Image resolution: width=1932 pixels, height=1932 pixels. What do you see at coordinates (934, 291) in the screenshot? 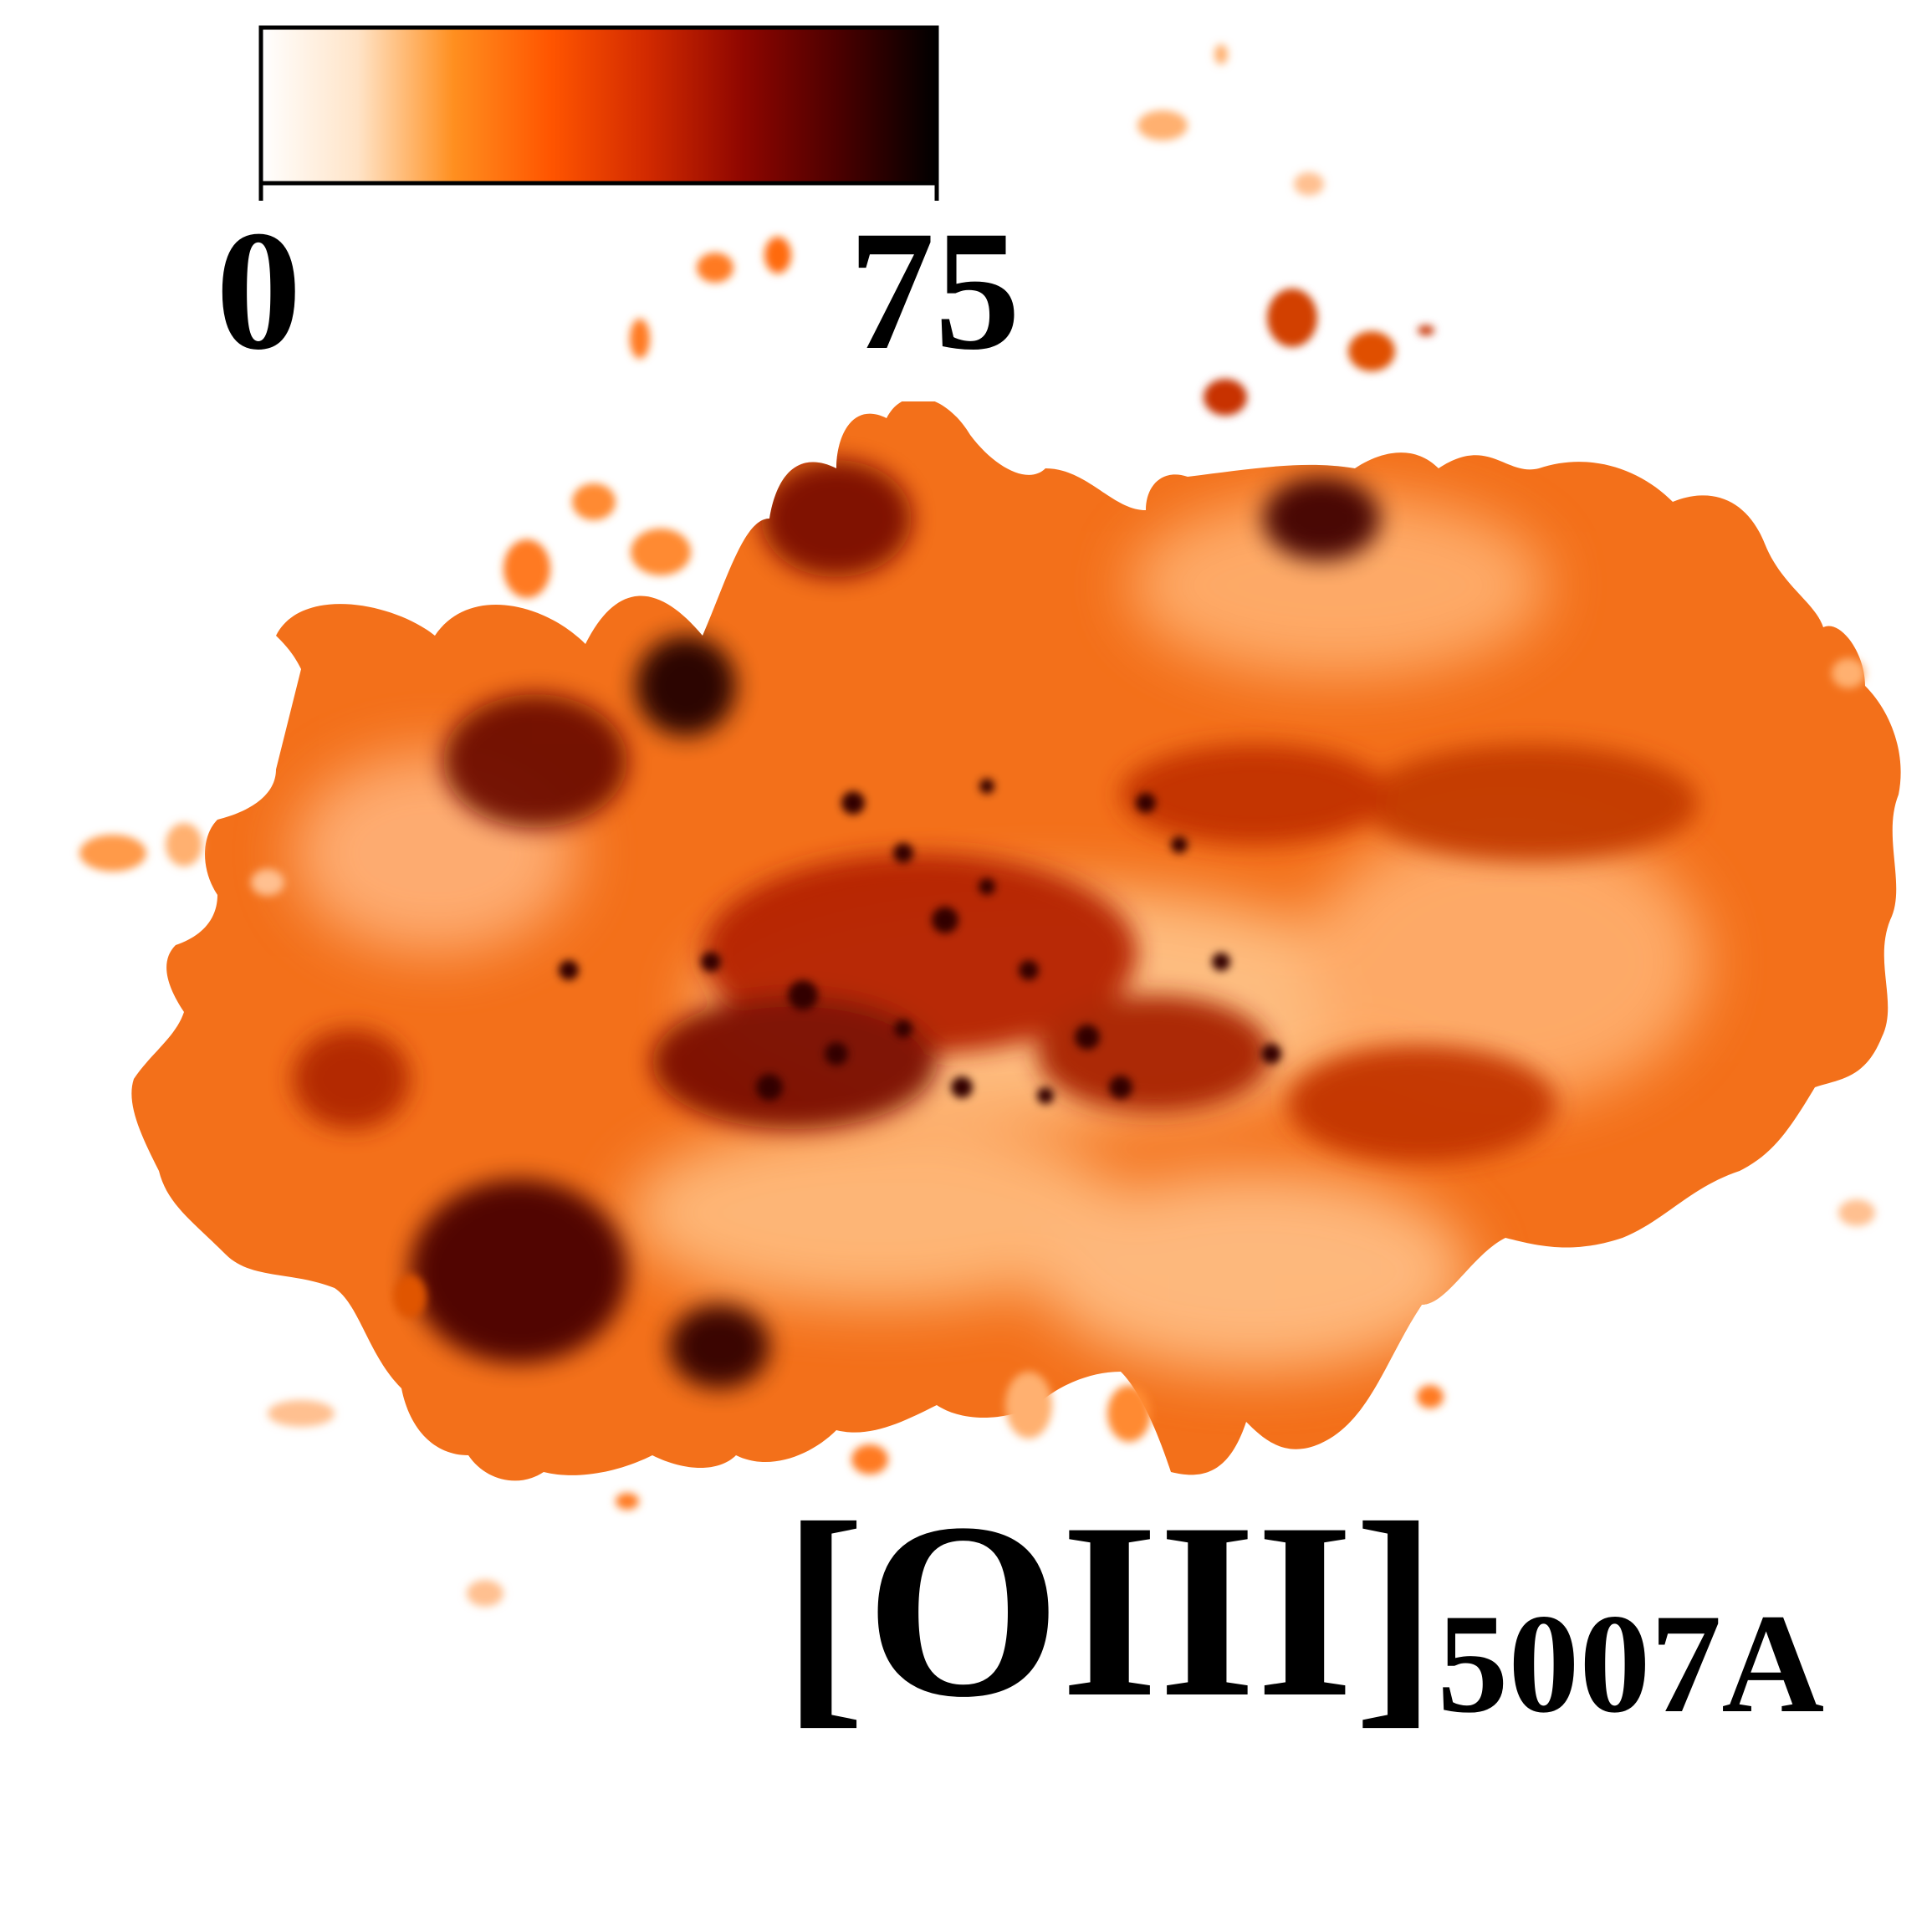
I see `colorbar-max-label: 75` at bounding box center [934, 291].